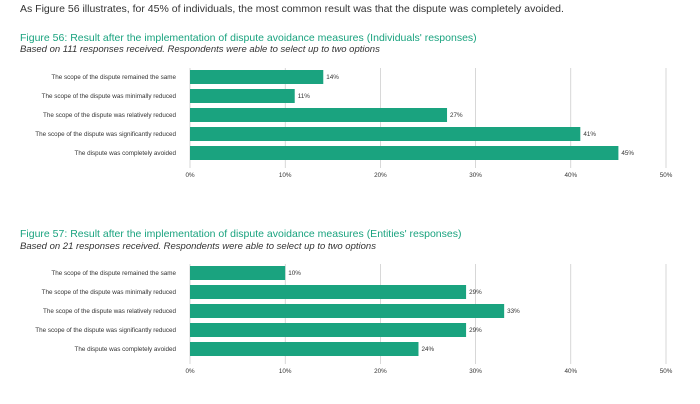  I want to click on value-label: 10%, so click(294, 273).